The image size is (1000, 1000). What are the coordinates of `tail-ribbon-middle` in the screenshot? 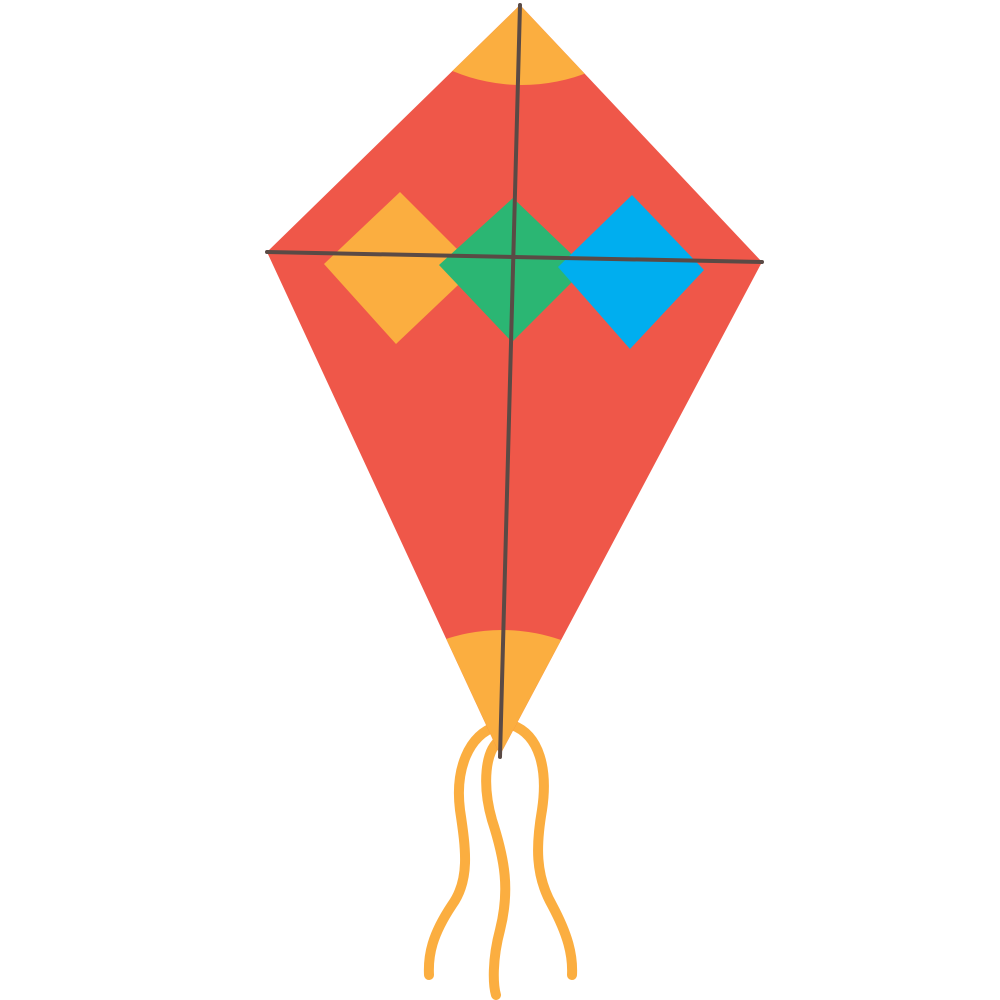 It's located at (496, 867).